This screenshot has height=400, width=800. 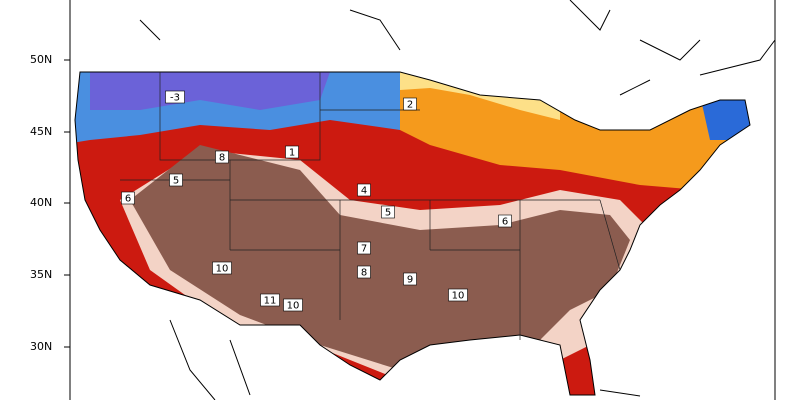 I want to click on contour-label: 7, so click(x=364, y=249).